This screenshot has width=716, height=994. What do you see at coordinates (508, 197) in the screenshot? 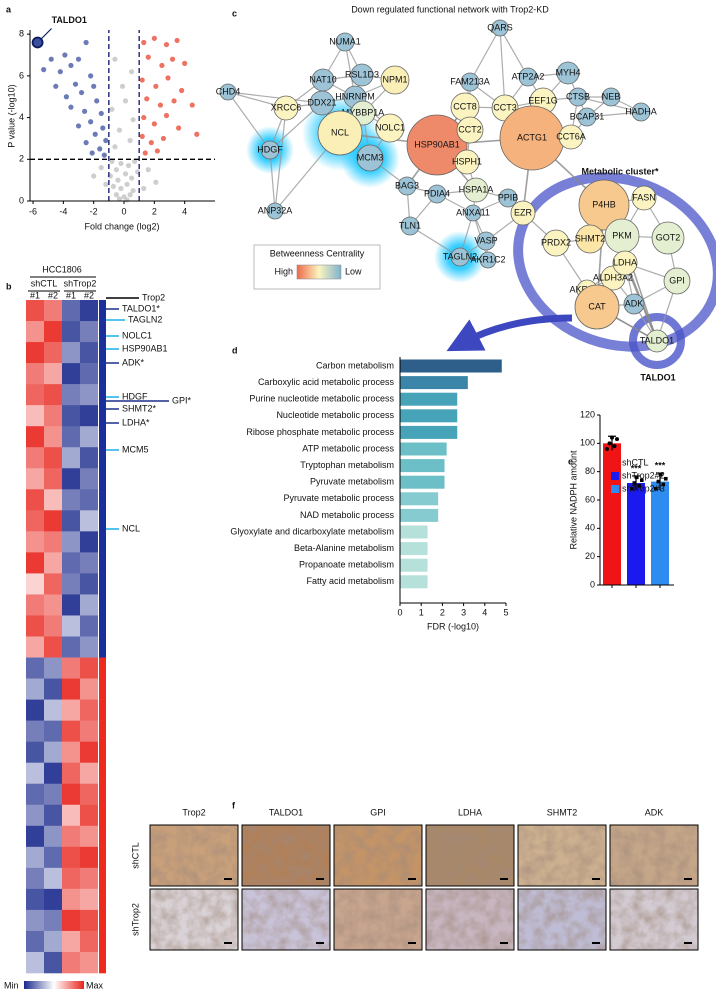
I see `node-label: PPIB` at bounding box center [508, 197].